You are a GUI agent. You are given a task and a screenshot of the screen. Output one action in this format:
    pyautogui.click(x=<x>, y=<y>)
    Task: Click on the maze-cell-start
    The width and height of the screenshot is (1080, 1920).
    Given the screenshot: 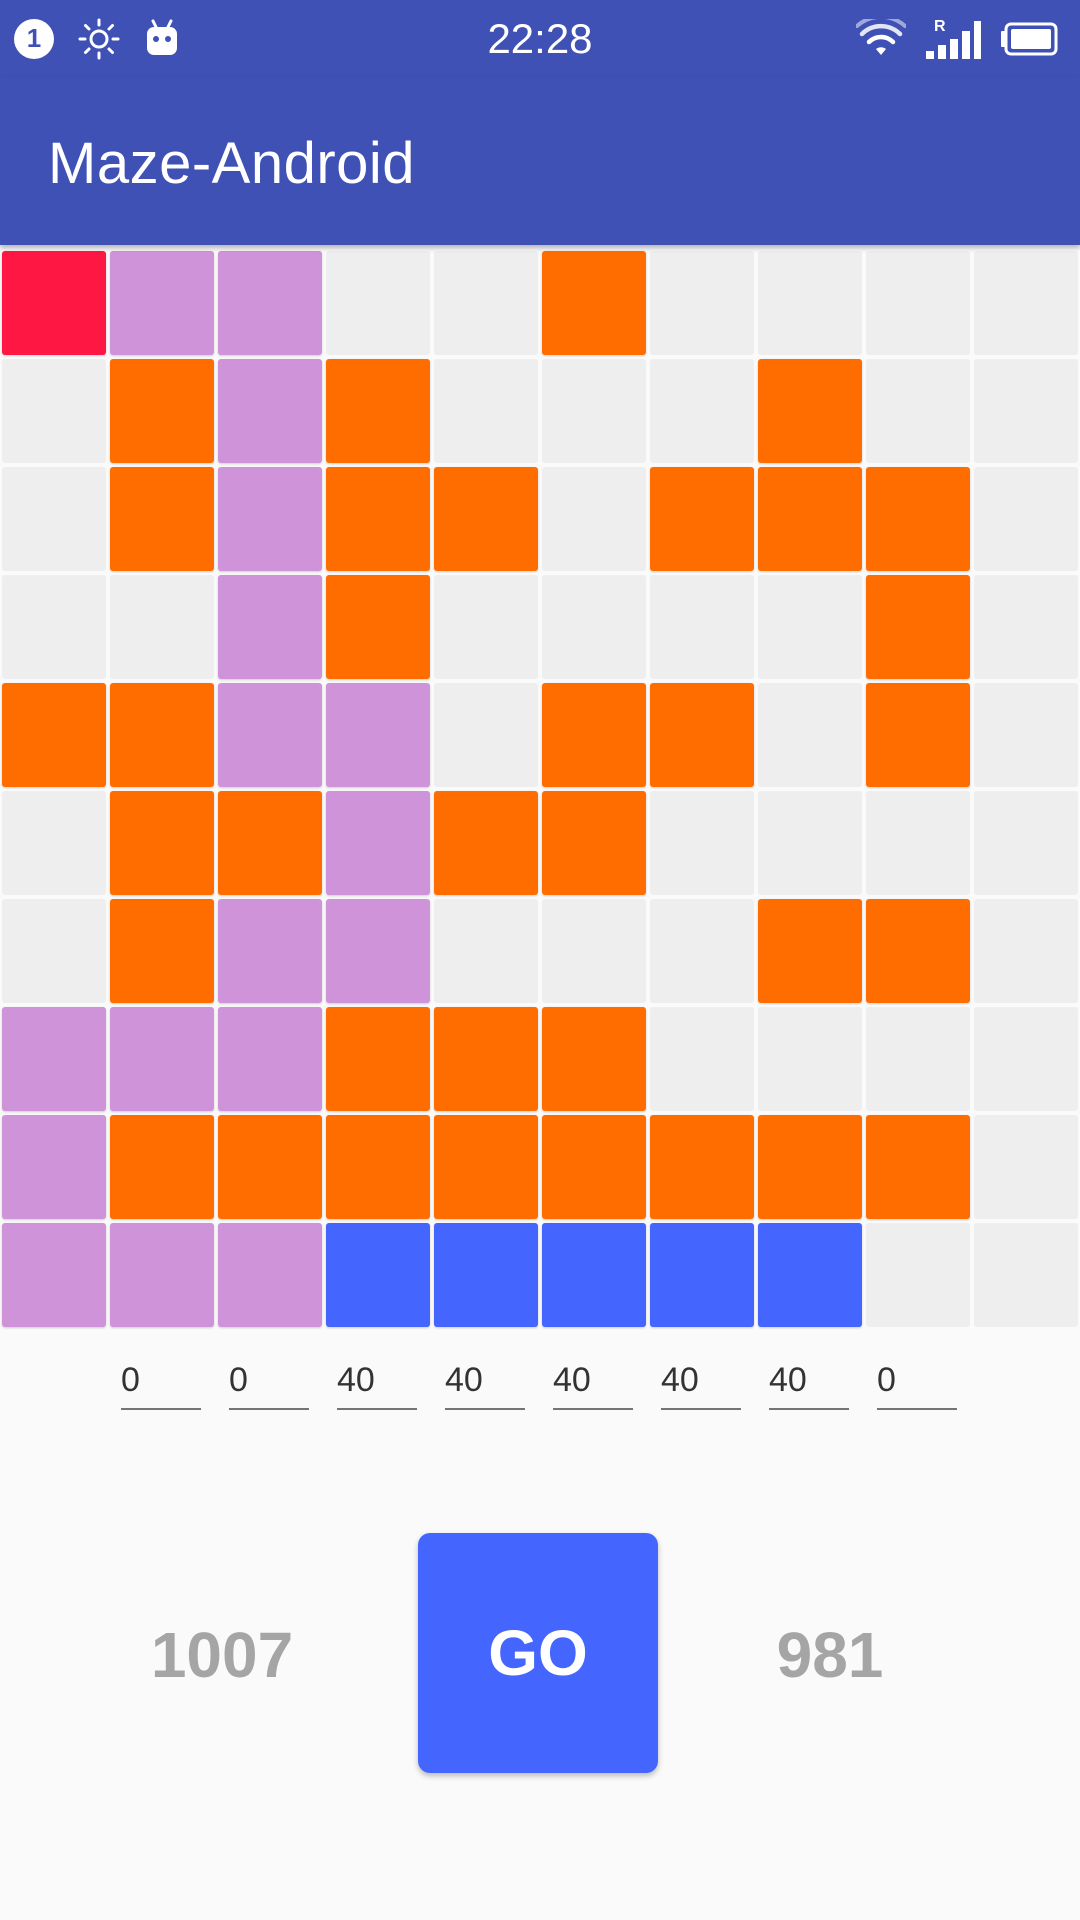 What is the action you would take?
    pyautogui.click(x=54, y=303)
    